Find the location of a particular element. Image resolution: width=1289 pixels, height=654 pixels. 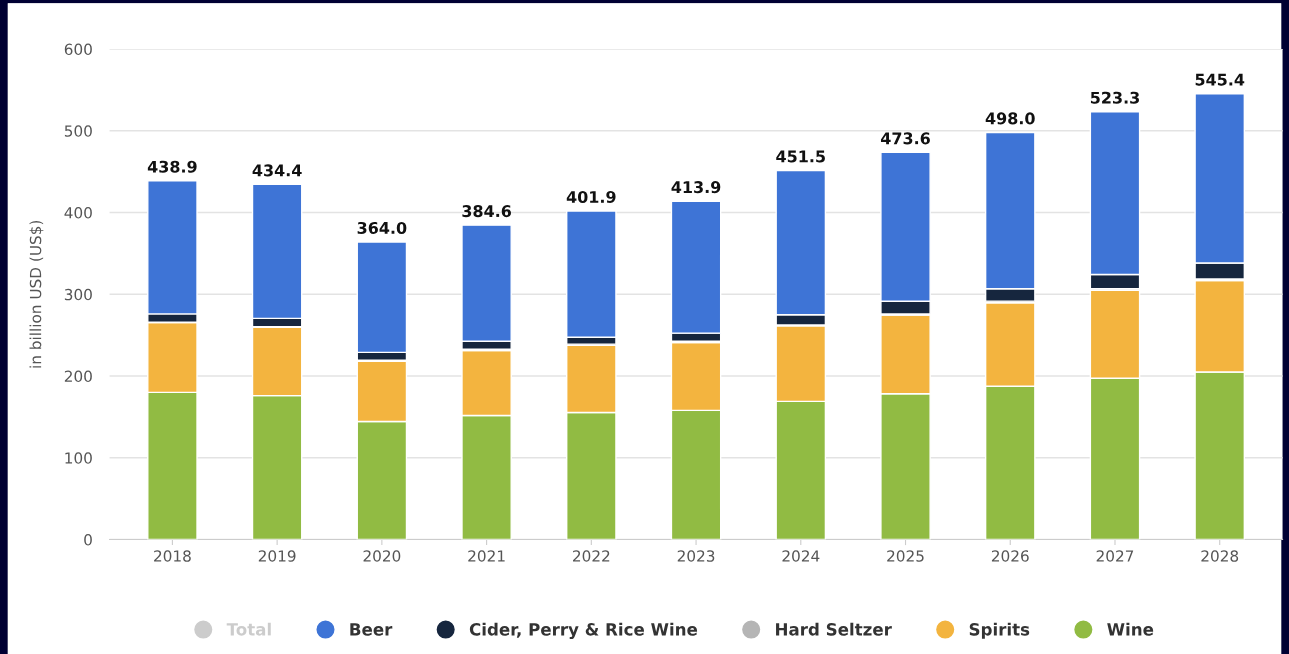

y-tick-label: 300 is located at coordinates (78, 294).